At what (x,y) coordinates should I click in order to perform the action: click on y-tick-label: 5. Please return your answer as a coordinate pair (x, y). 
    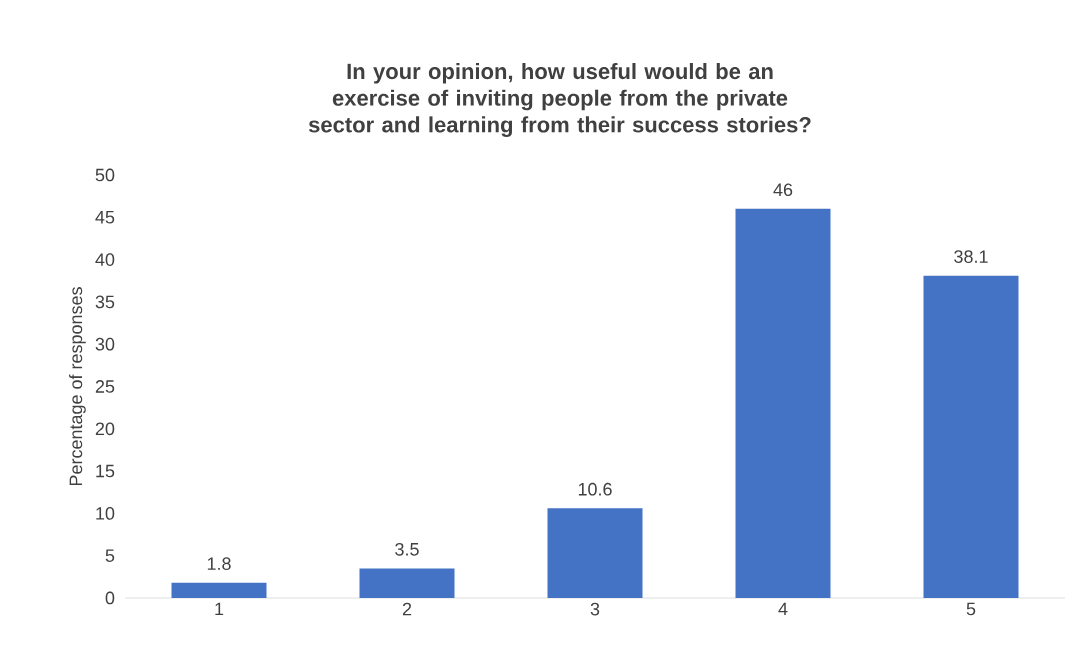
    Looking at the image, I should click on (110, 555).